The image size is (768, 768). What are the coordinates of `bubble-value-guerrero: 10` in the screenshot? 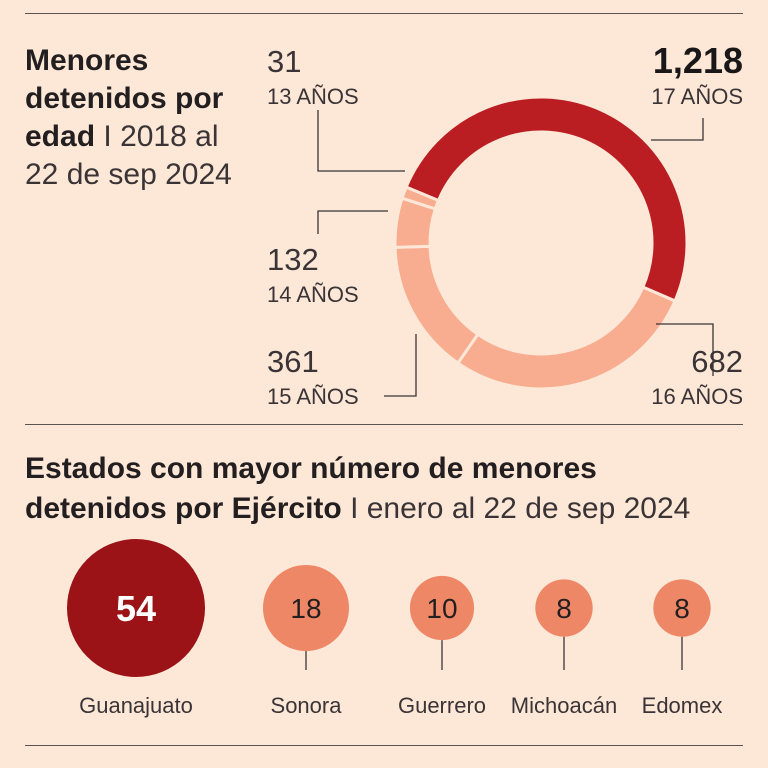 It's located at (441, 608).